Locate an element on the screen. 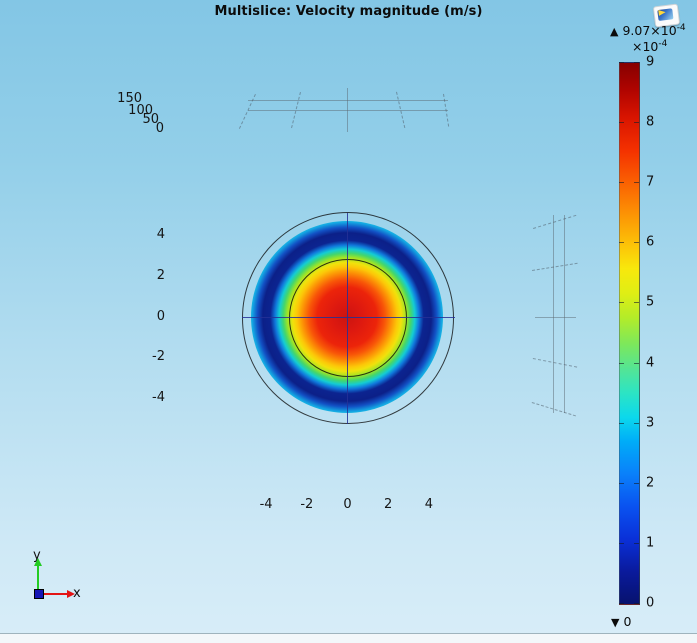  colorbar-max-label: ▲ 9.07×10-4 is located at coordinates (648, 31).